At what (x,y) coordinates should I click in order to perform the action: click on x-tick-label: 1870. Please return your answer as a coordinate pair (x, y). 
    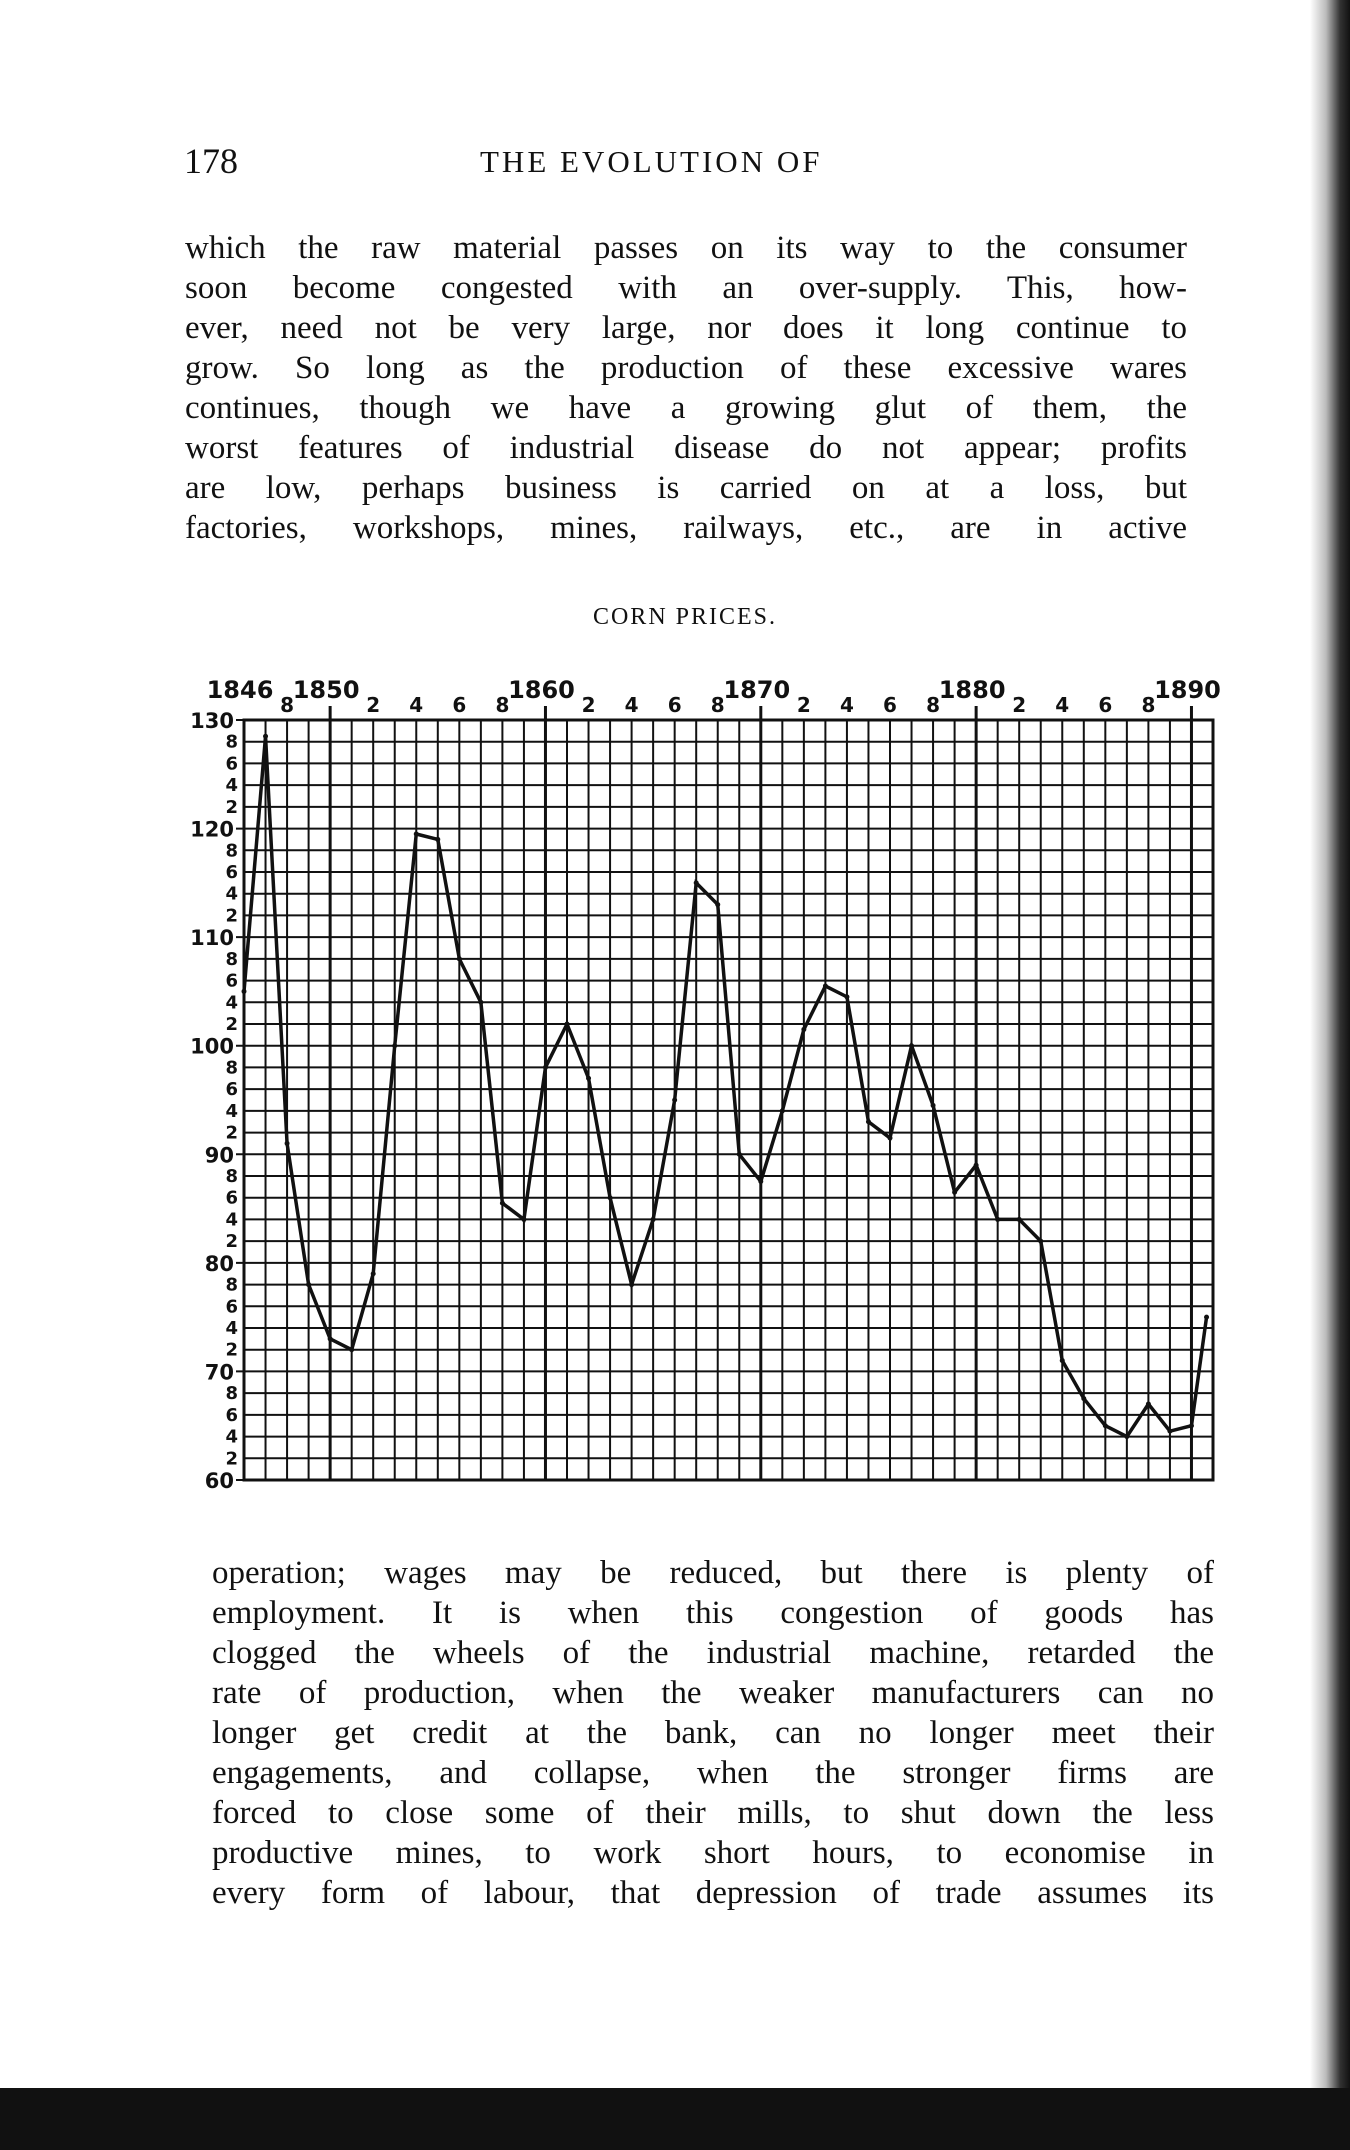
    Looking at the image, I should click on (756, 690).